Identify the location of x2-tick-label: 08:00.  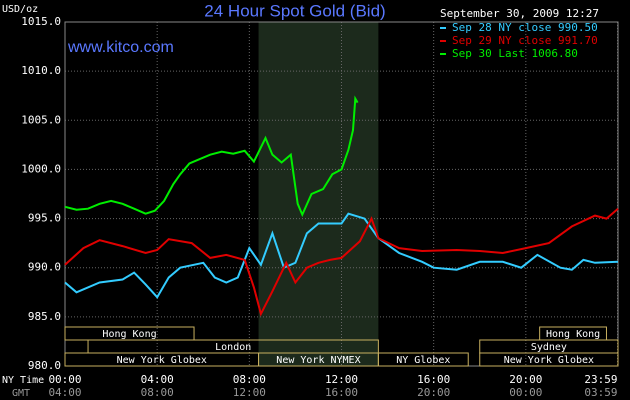
(157, 392).